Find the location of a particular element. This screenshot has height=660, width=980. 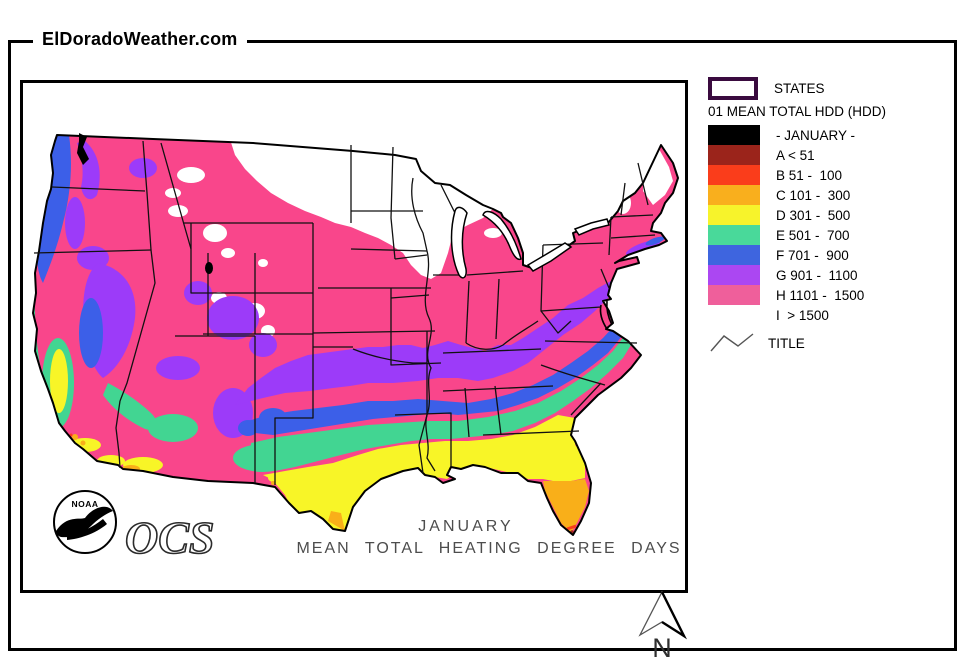

noaa-logo: NOAA is located at coordinates (85, 522).